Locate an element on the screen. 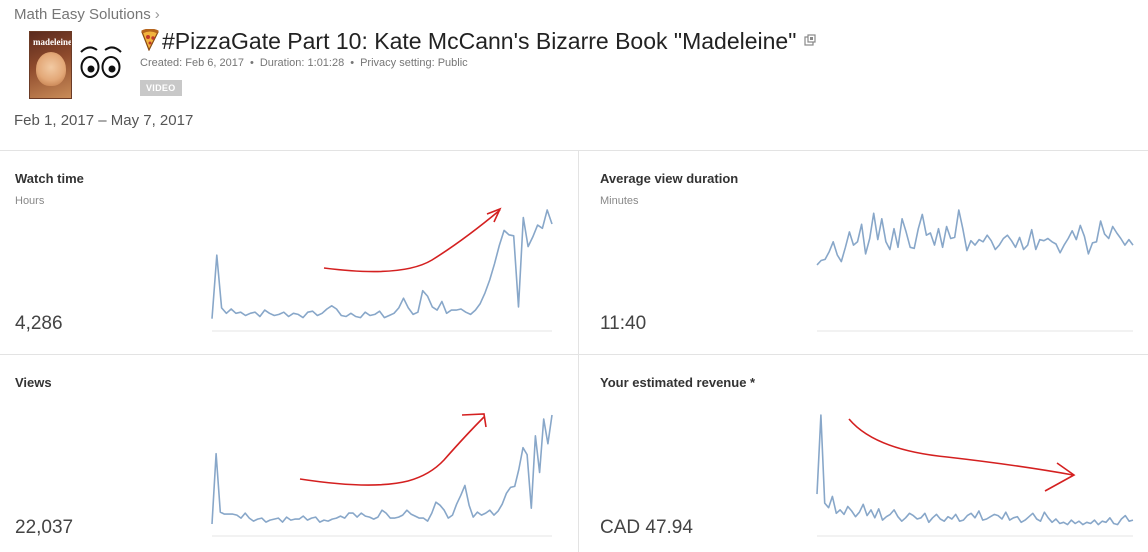 The height and width of the screenshot is (552, 1148). metric-value: 22,037 is located at coordinates (44, 527).